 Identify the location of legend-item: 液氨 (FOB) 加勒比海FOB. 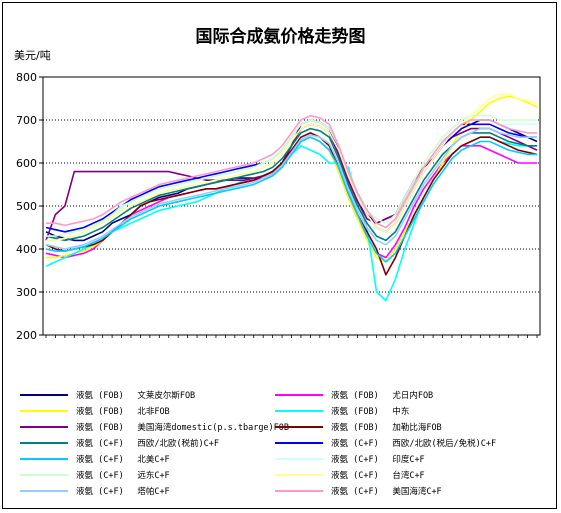
(358, 427).